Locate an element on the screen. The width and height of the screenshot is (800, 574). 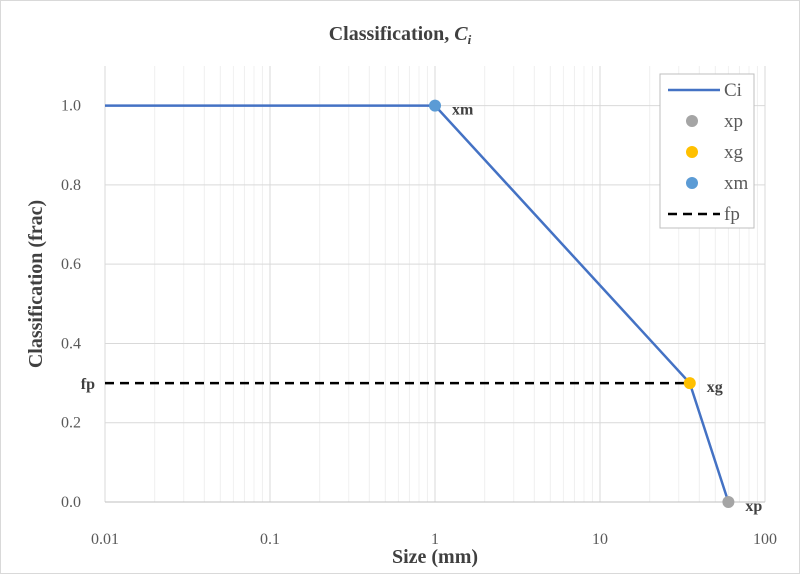
x-tick-label: 100 is located at coordinates (765, 539).